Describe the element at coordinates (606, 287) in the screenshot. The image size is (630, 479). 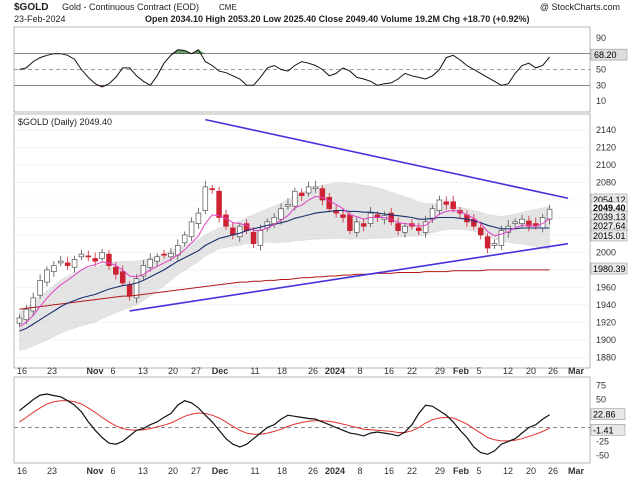
I see `price-tick-label: 1960` at that location.